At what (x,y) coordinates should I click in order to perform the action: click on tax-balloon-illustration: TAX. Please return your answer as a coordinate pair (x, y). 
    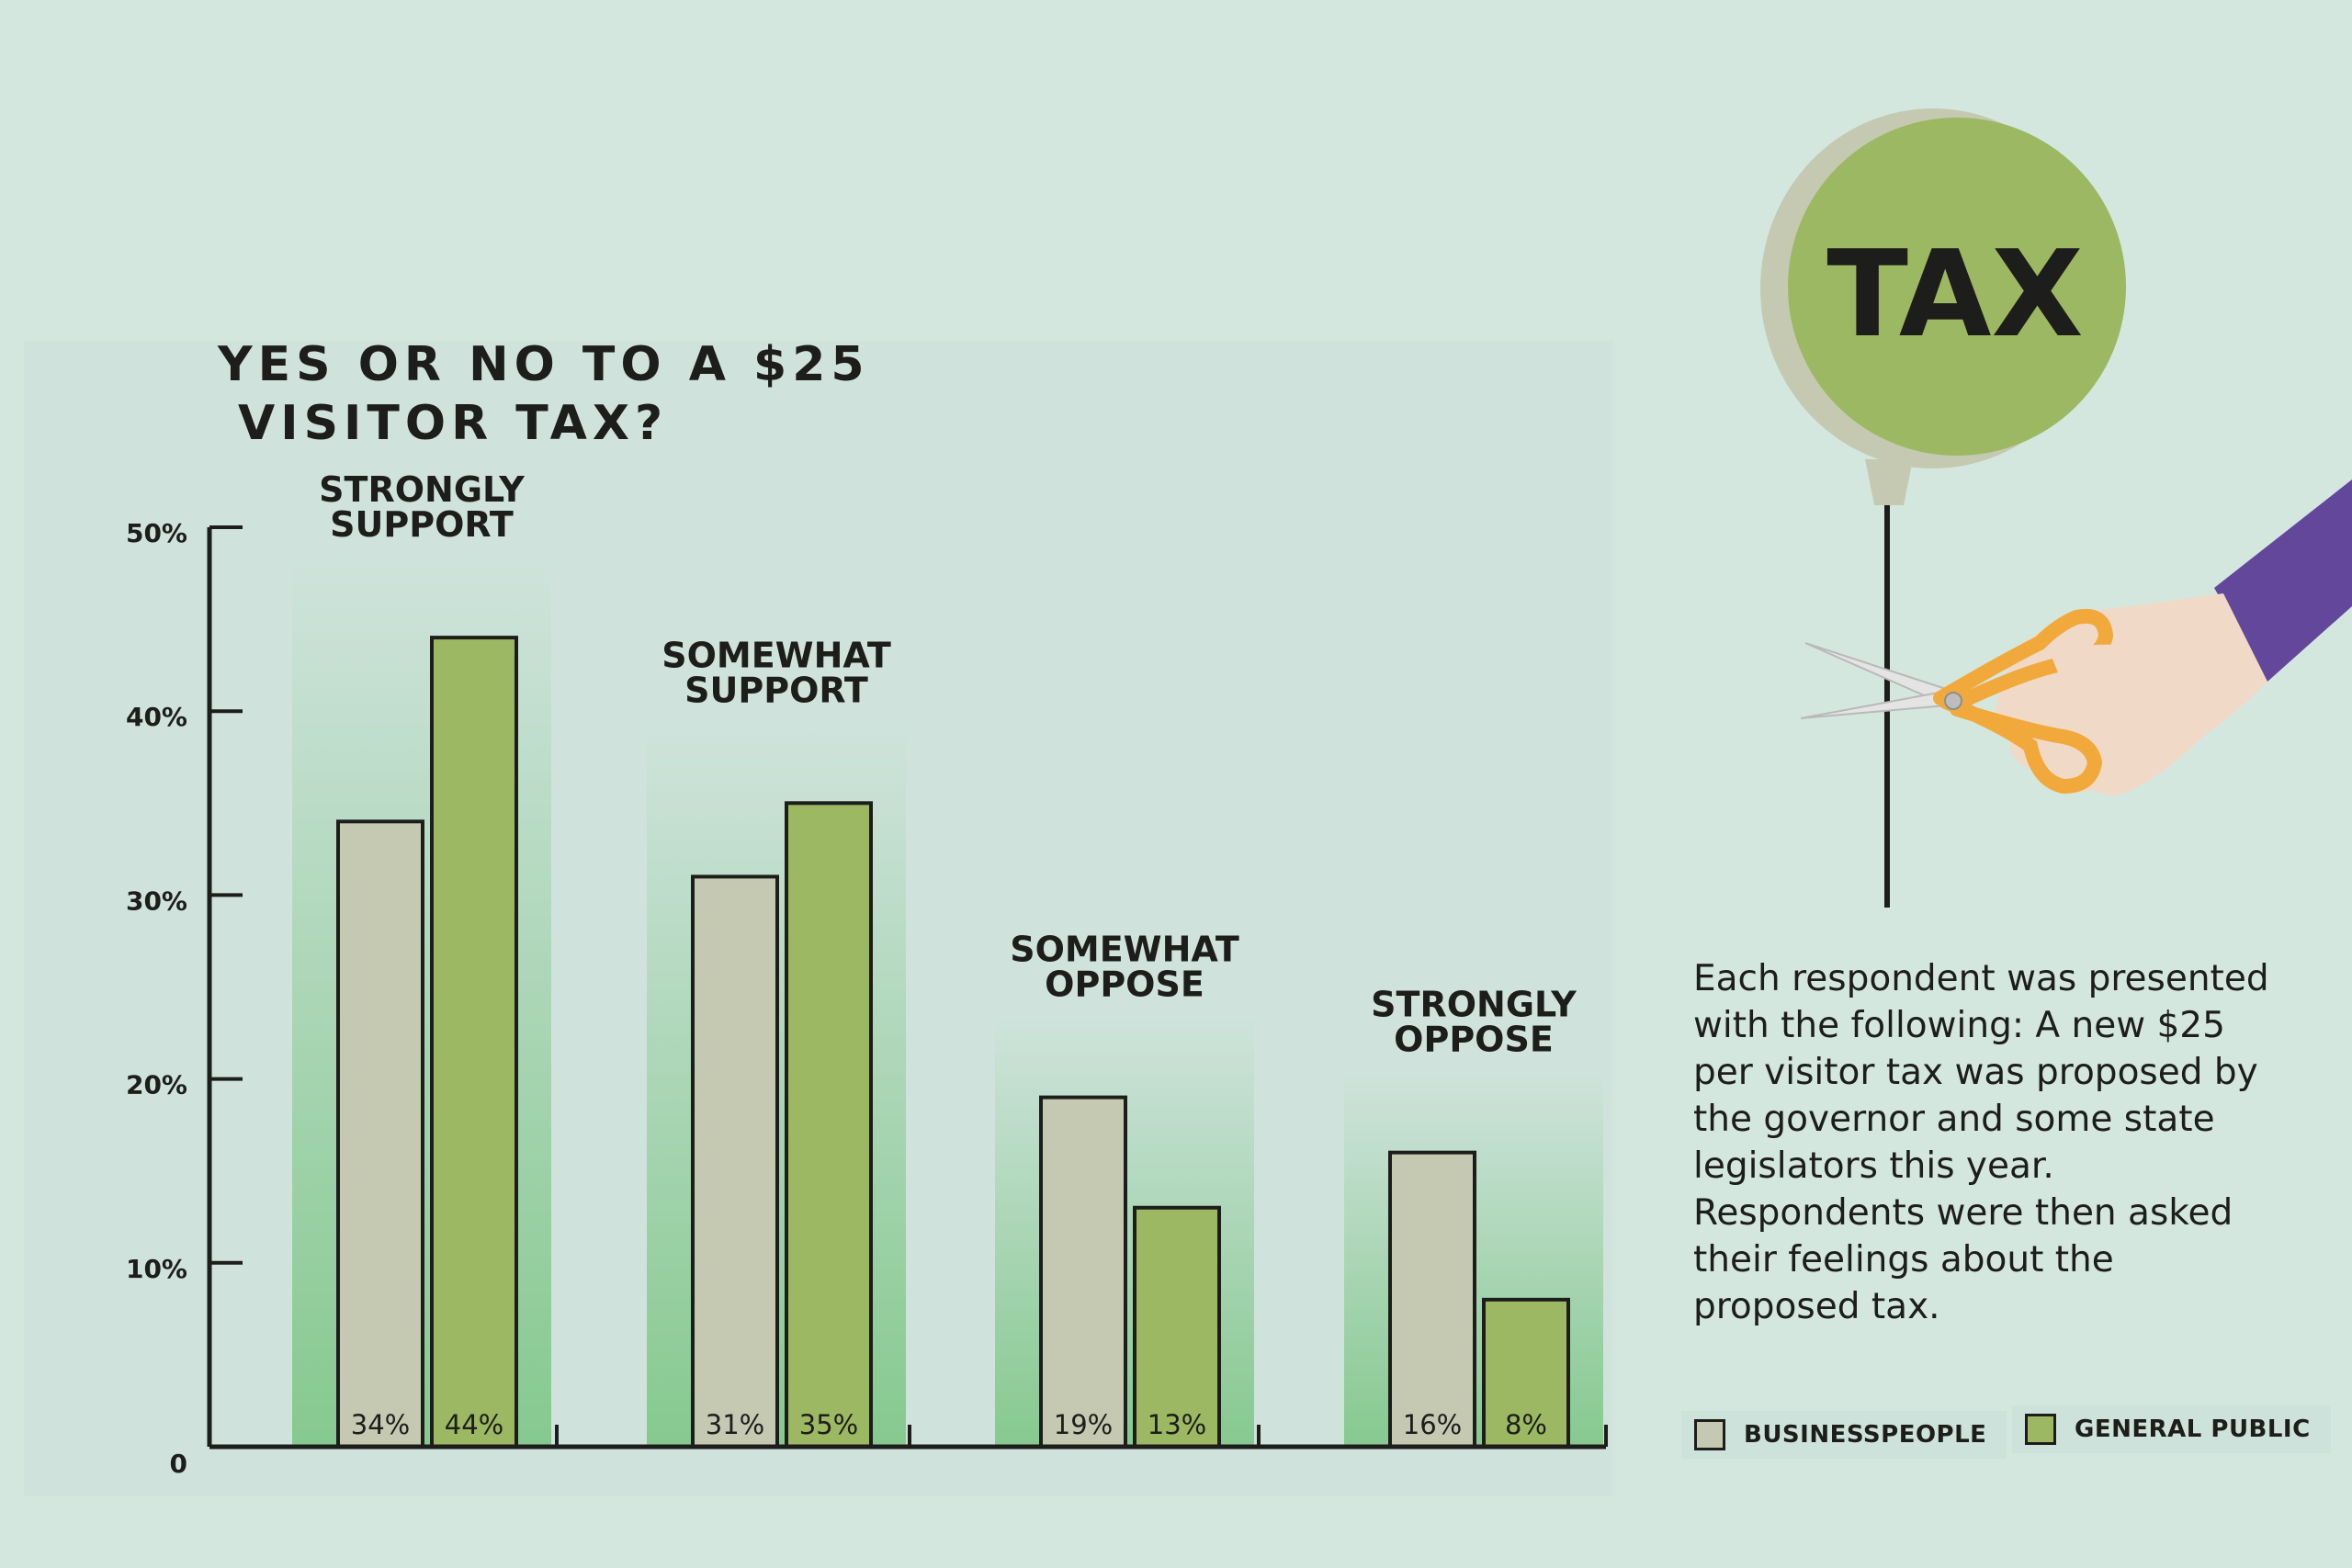
    Looking at the image, I should click on (2056, 508).